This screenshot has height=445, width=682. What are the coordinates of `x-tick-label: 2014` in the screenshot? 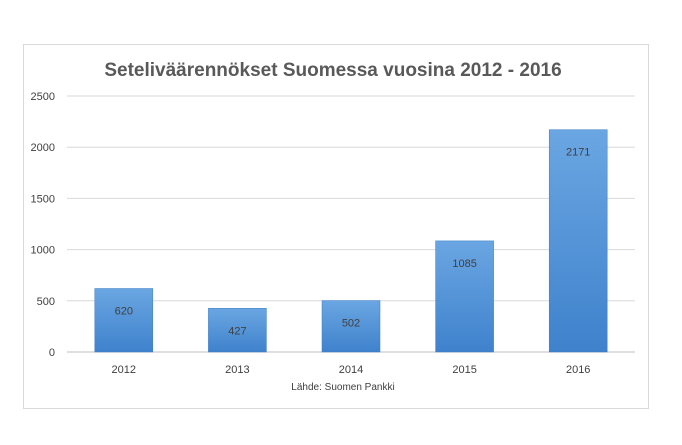 It's located at (351, 370).